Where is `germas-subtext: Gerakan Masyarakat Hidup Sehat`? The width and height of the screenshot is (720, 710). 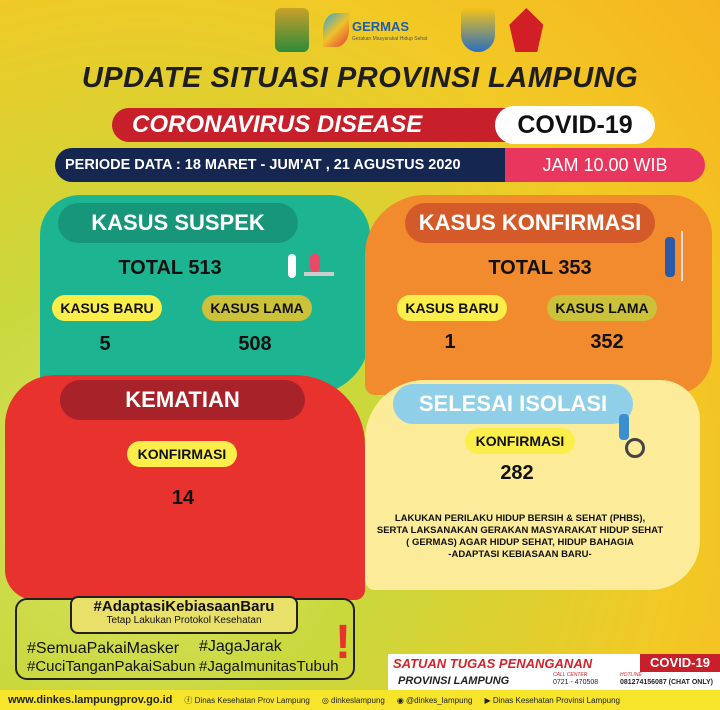
germas-subtext: Gerakan Masyarakat Hidup Sehat is located at coordinates (390, 39).